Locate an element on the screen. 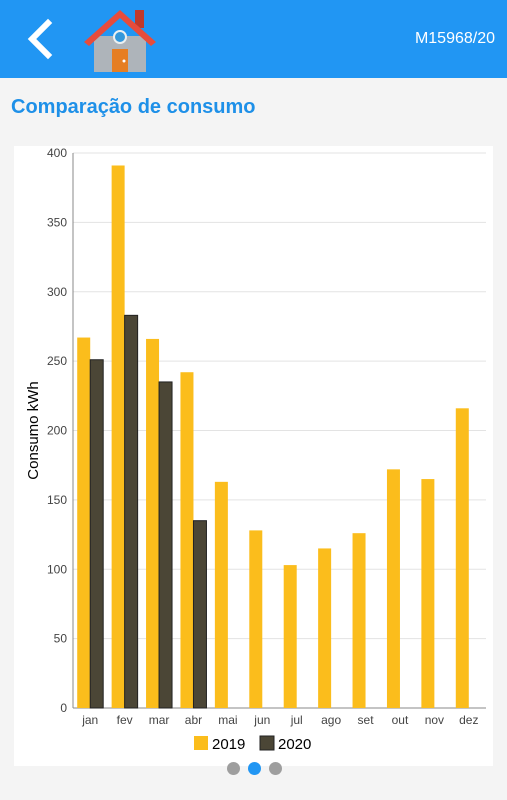  y-tick-label: 50 is located at coordinates (61, 639).